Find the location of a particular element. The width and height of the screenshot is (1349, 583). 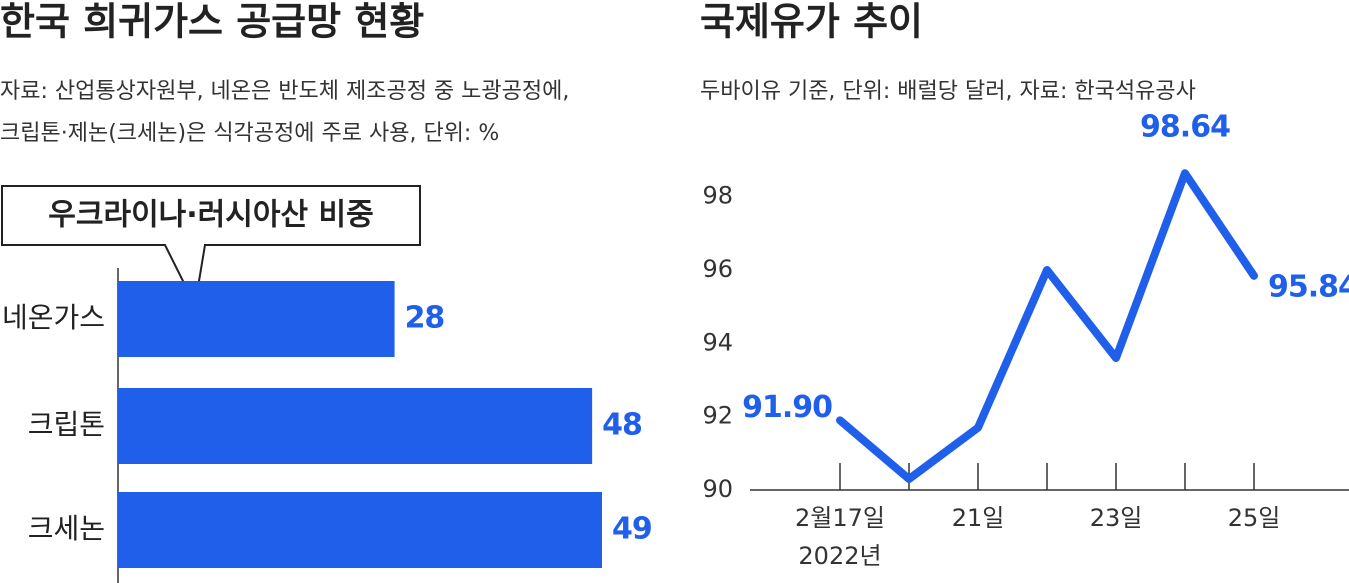

y-tick-label: 98 is located at coordinates (717, 196).